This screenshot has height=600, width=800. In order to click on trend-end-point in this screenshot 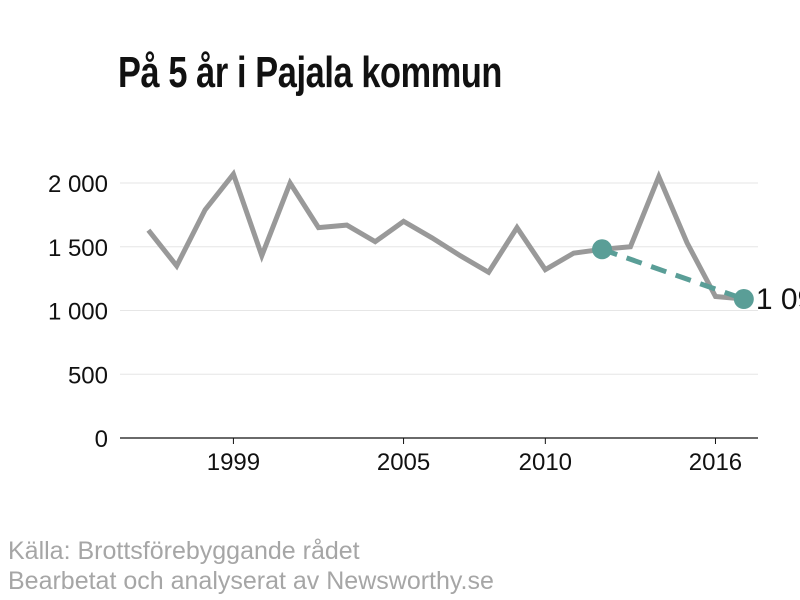, I will do `click(743, 299)`.